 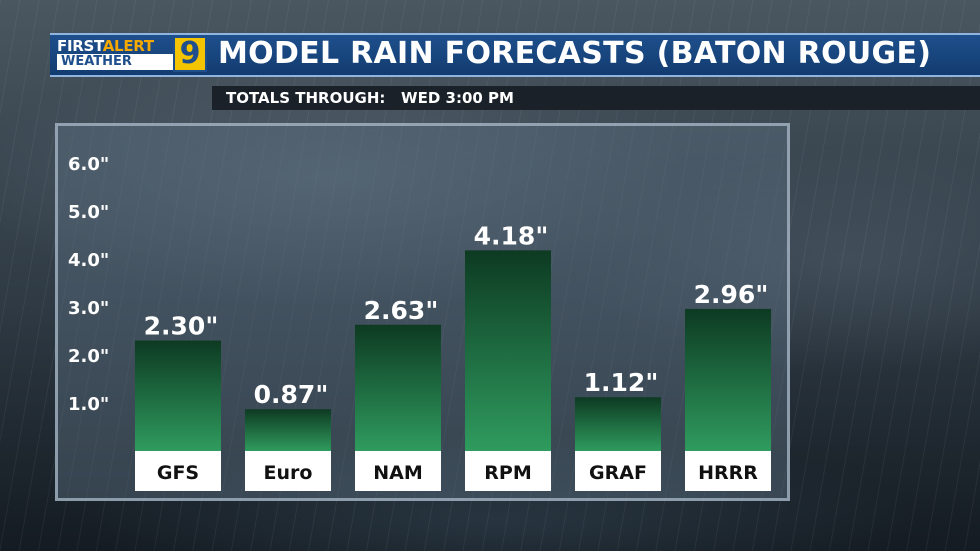 I want to click on logo-alert-text: ALERT, so click(x=128, y=46).